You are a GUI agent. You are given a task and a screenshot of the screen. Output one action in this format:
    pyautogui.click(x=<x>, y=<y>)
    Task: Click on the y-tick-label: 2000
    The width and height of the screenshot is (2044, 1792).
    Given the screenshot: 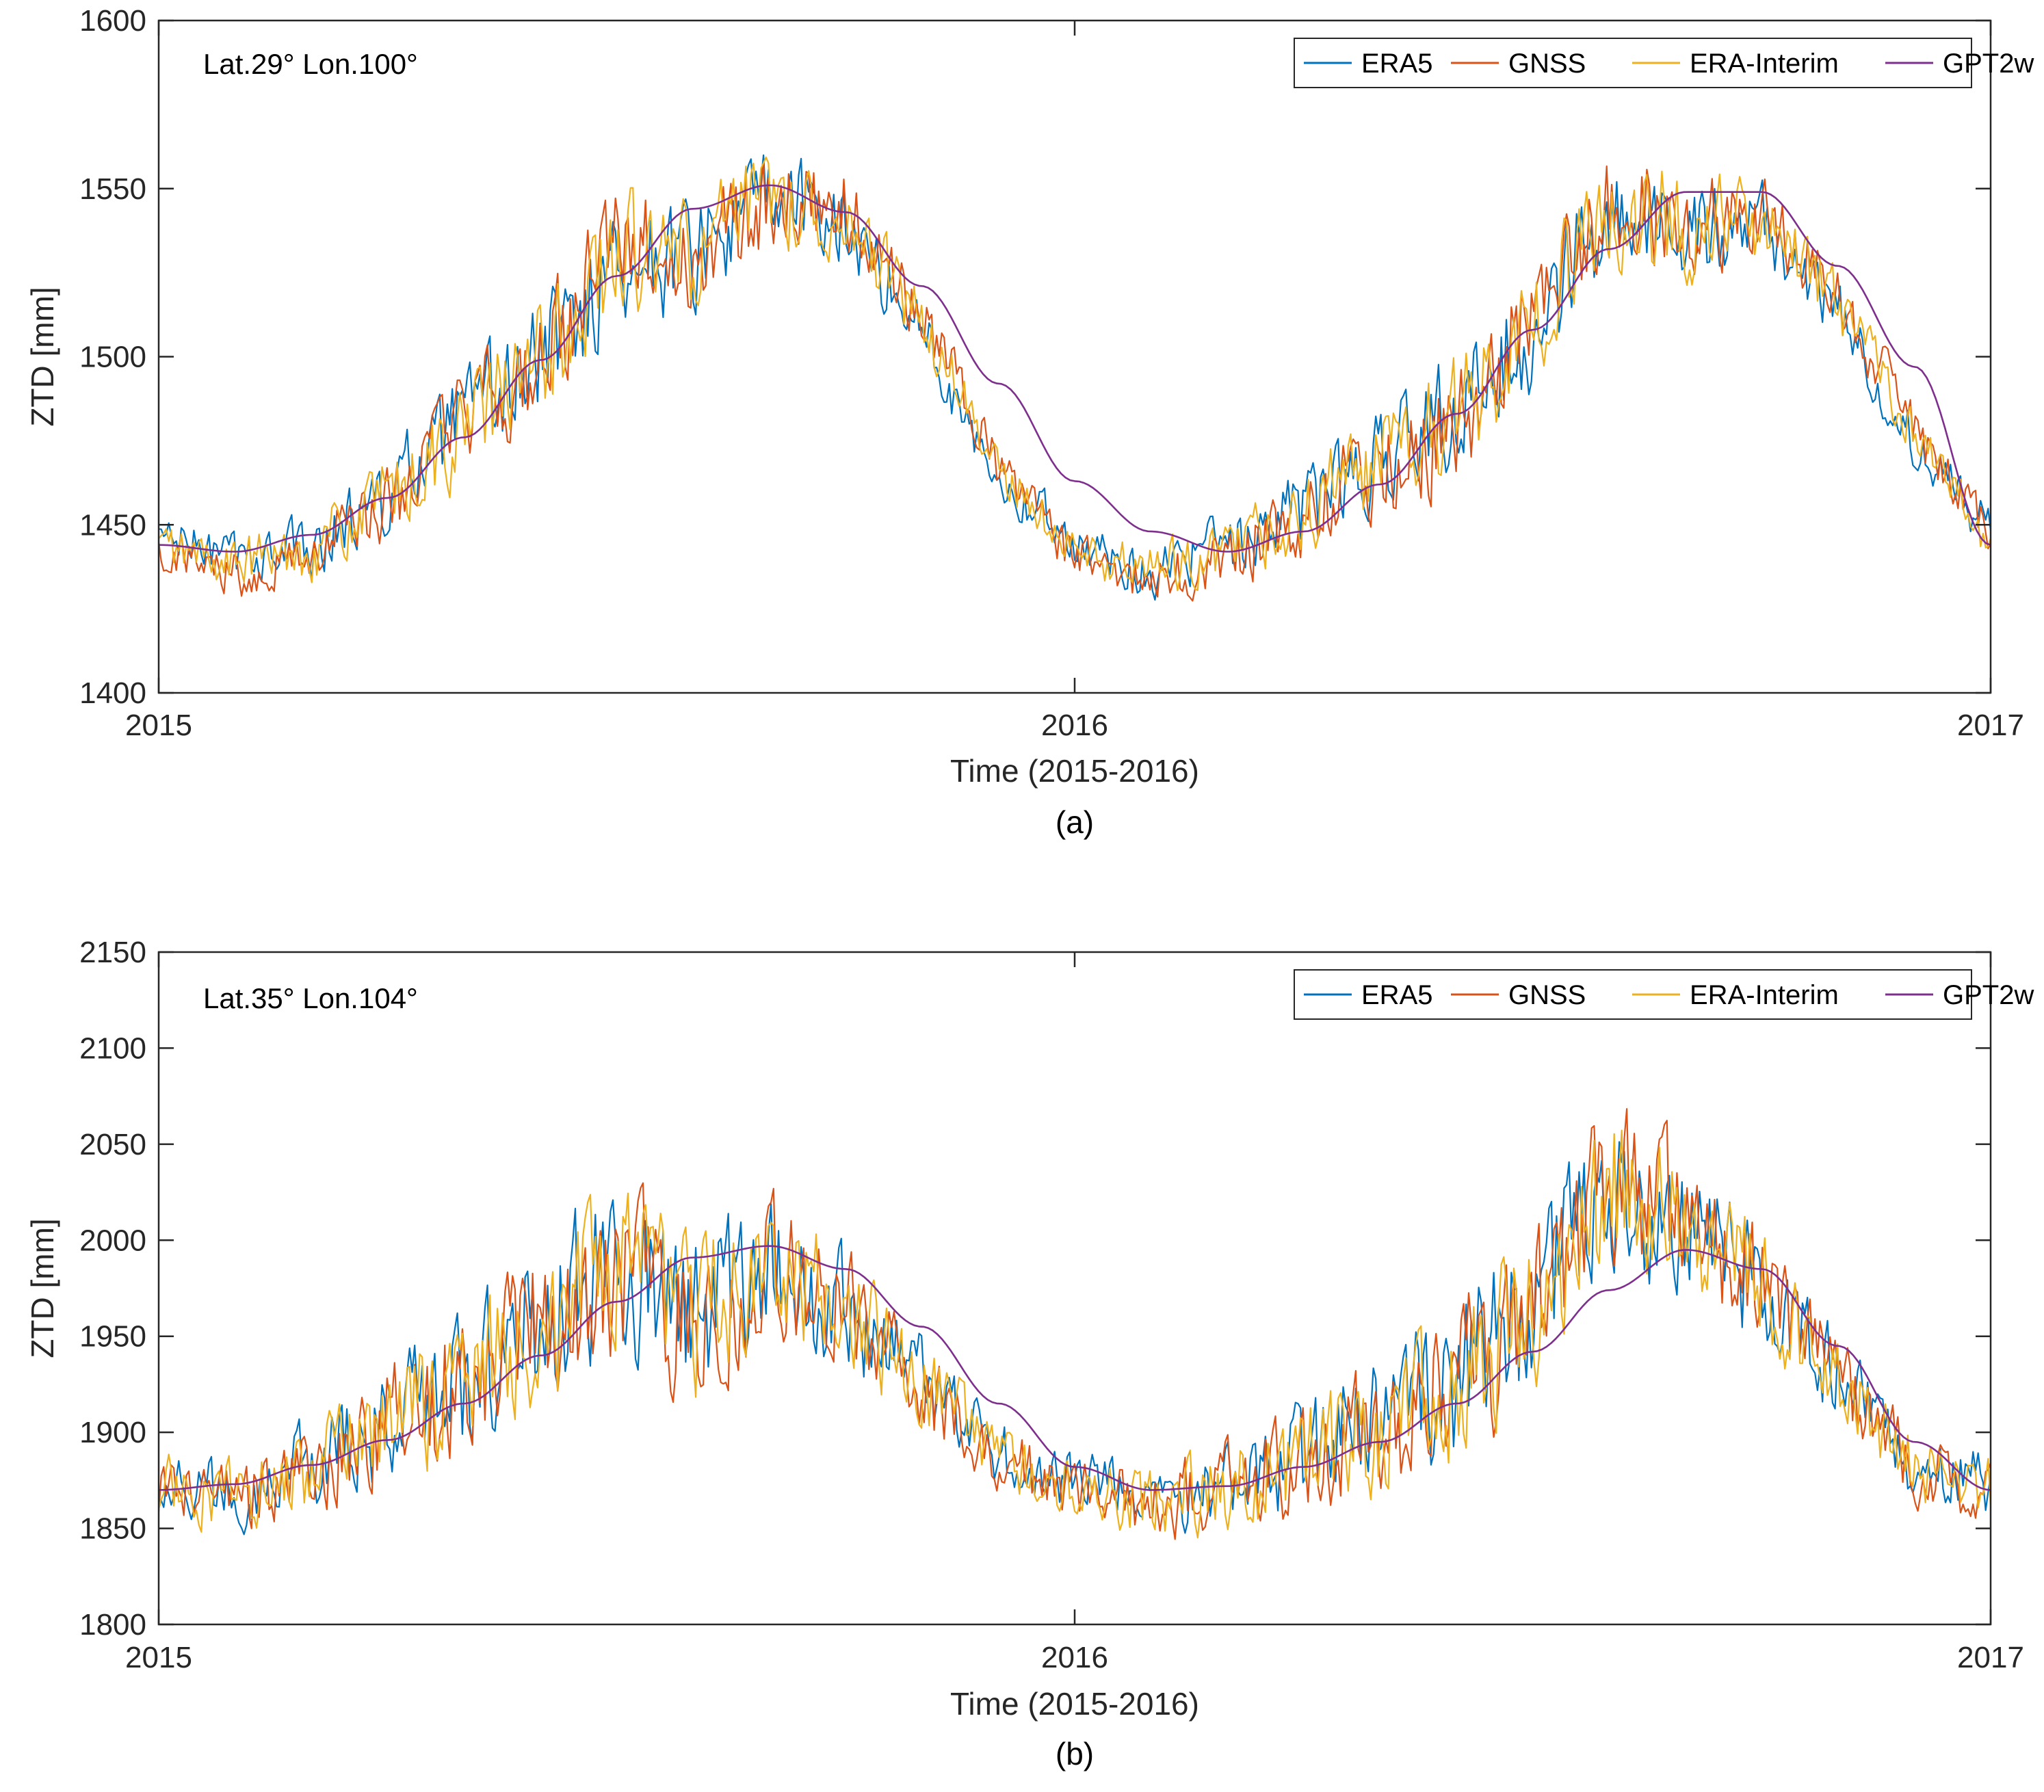 What is the action you would take?
    pyautogui.click(x=112, y=1240)
    